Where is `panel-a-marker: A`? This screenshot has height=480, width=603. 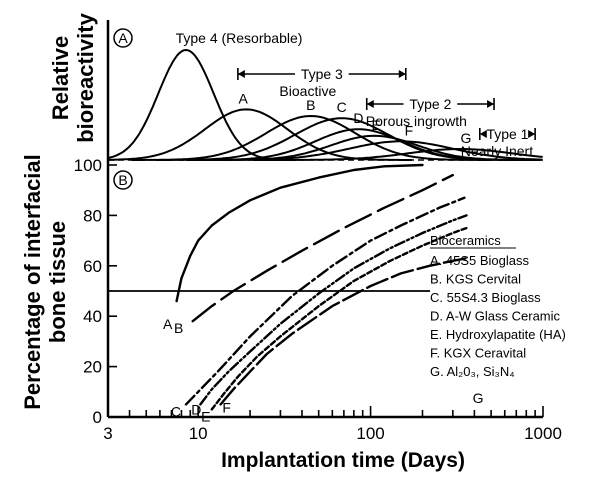
panel-a-marker: A is located at coordinates (123, 38).